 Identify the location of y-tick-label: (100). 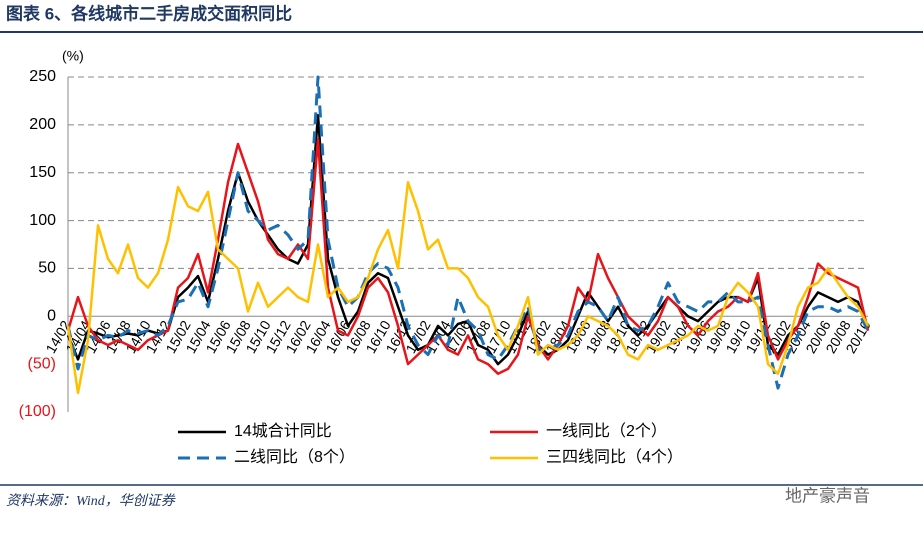
(37, 411).